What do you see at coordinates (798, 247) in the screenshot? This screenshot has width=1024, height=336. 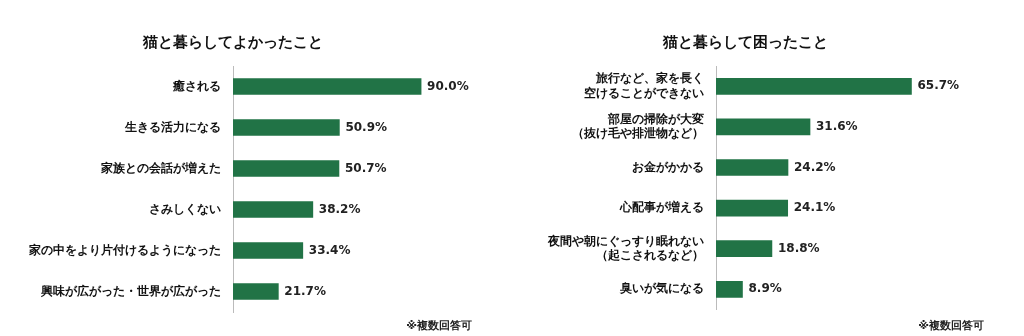 I see `data-label: 18.8%` at bounding box center [798, 247].